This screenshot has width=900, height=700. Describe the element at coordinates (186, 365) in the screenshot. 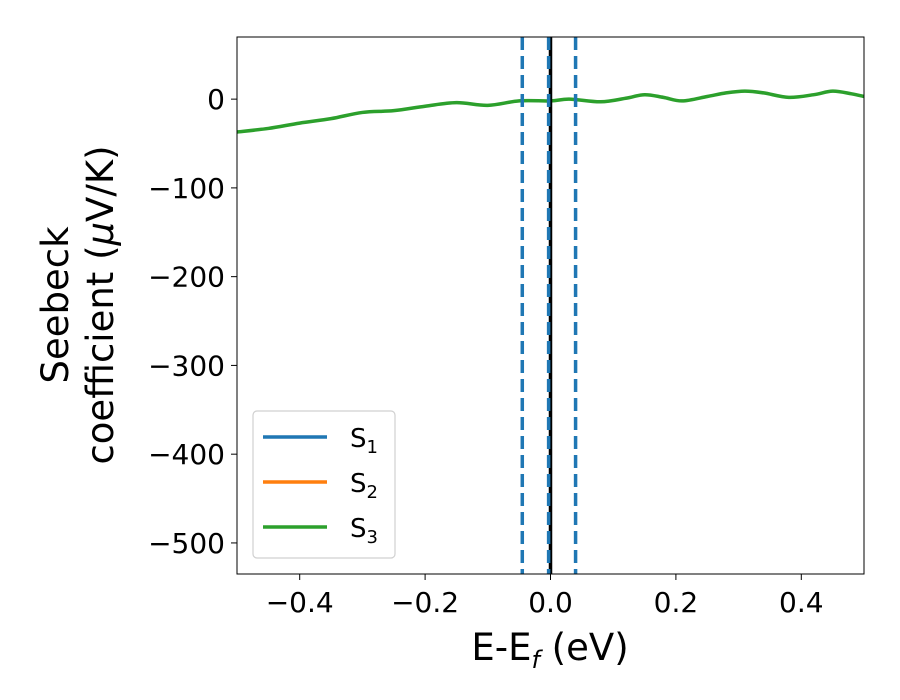

I see `y-tick-label: −300` at that location.